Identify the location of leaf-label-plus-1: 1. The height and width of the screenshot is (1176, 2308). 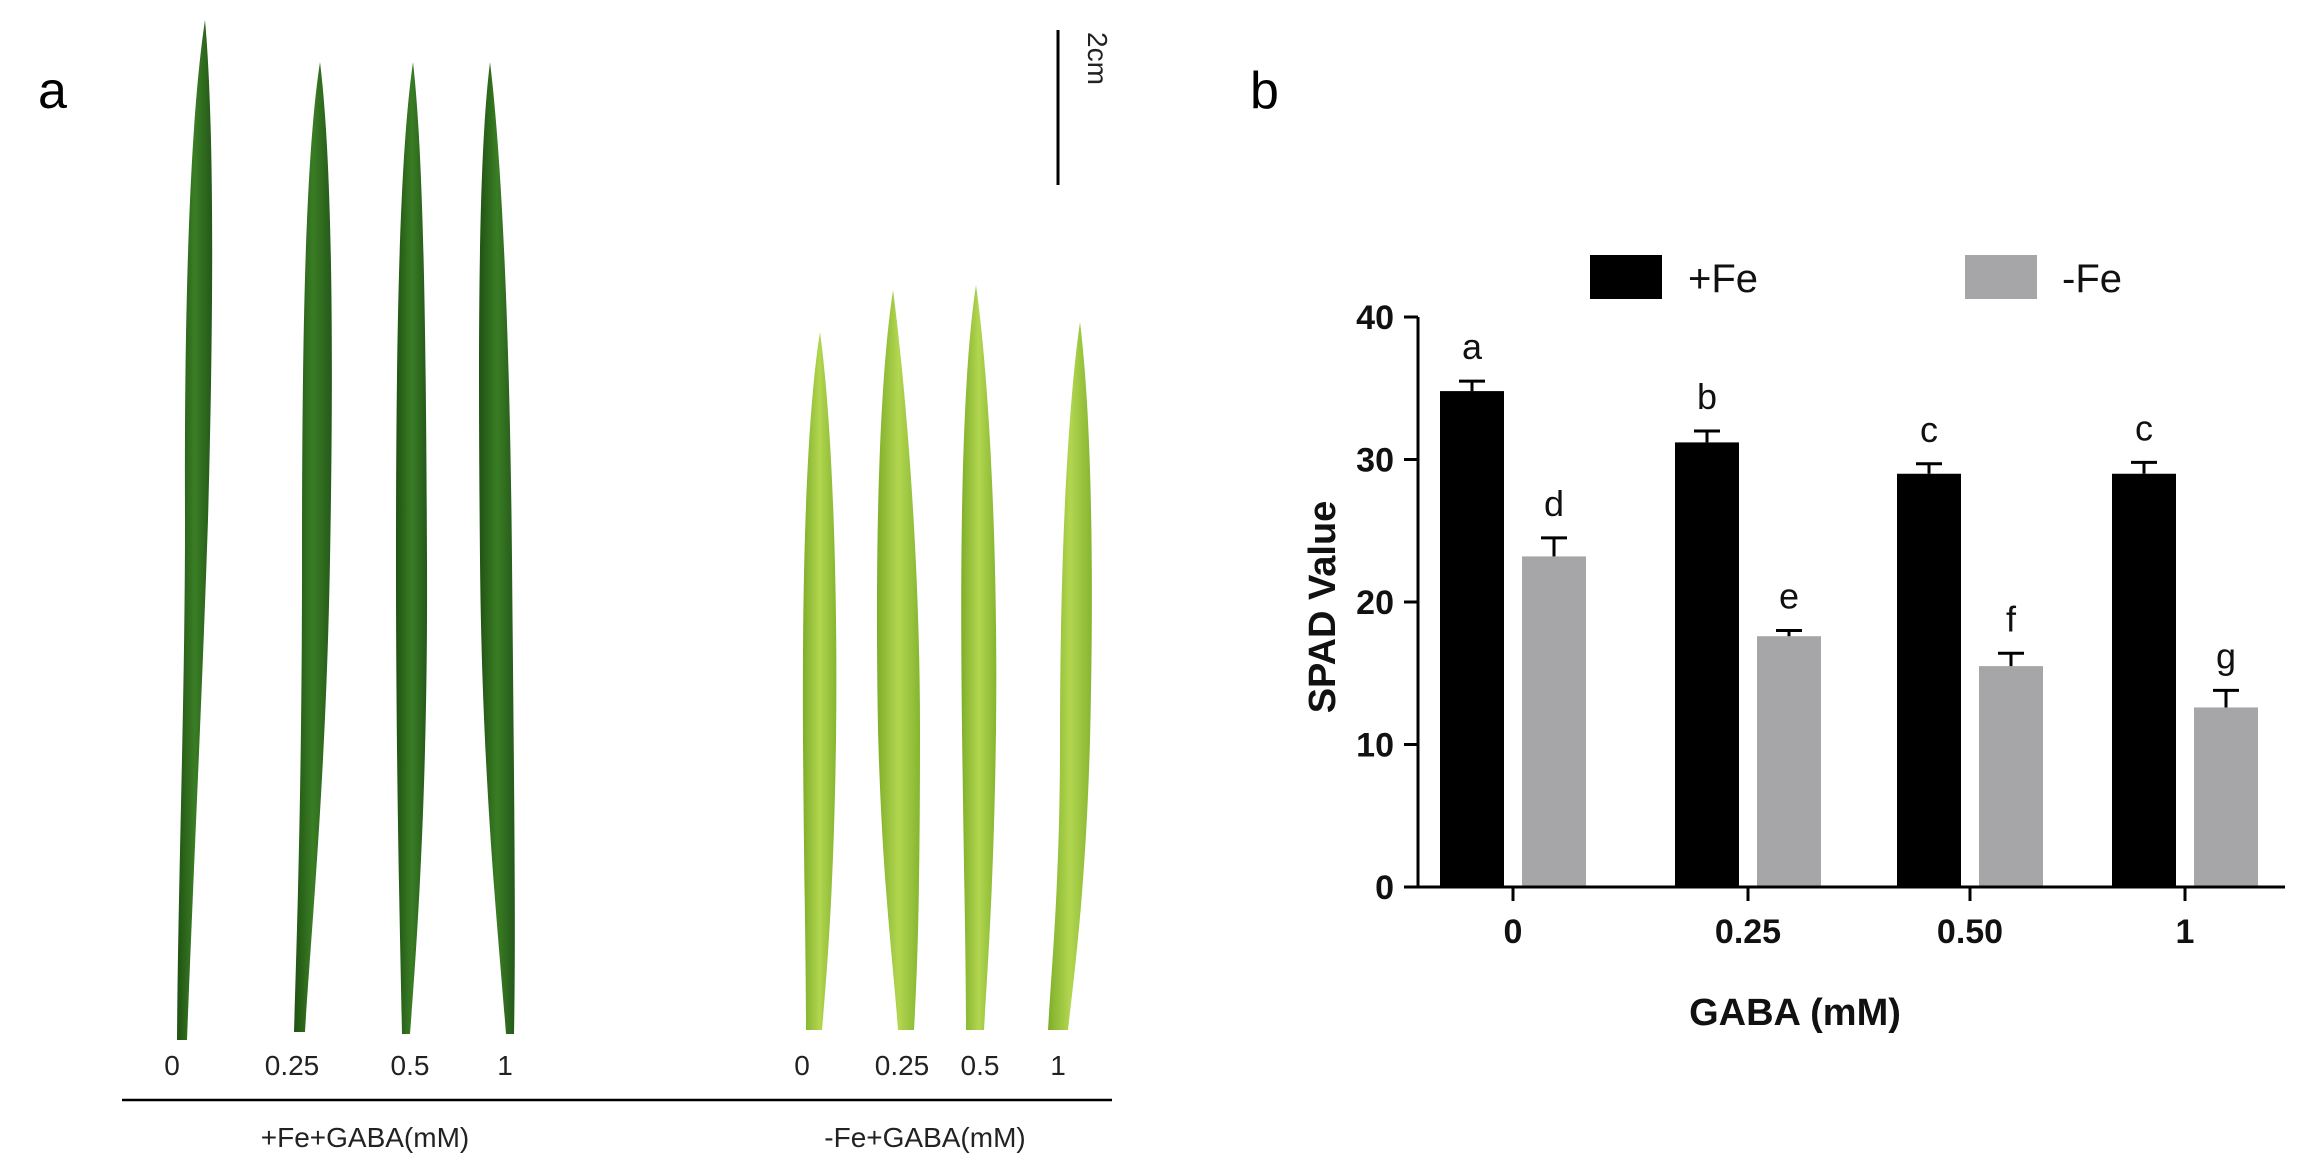
(505, 1065).